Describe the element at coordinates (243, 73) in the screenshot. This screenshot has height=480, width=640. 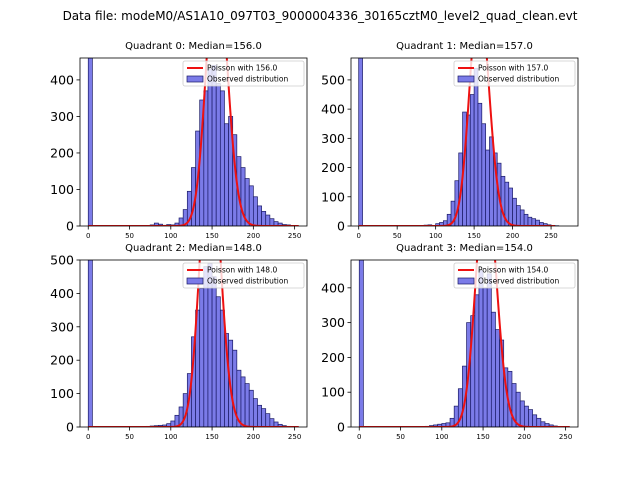
I see `legend: Poisson with 156.0 Observed distribution` at that location.